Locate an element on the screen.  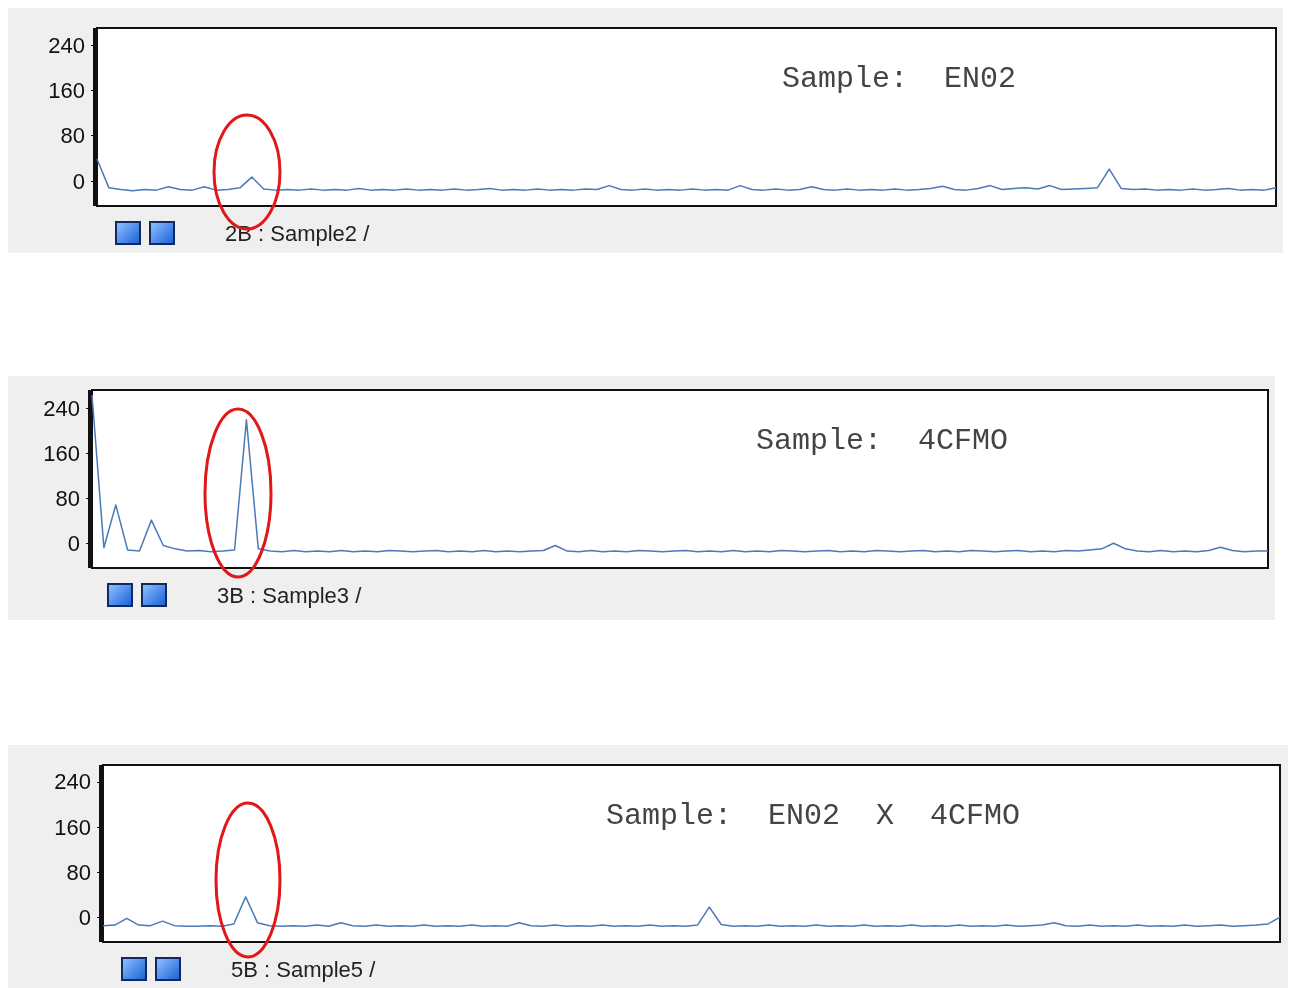
text: 5B : Sample5 / is located at coordinates (304, 969).